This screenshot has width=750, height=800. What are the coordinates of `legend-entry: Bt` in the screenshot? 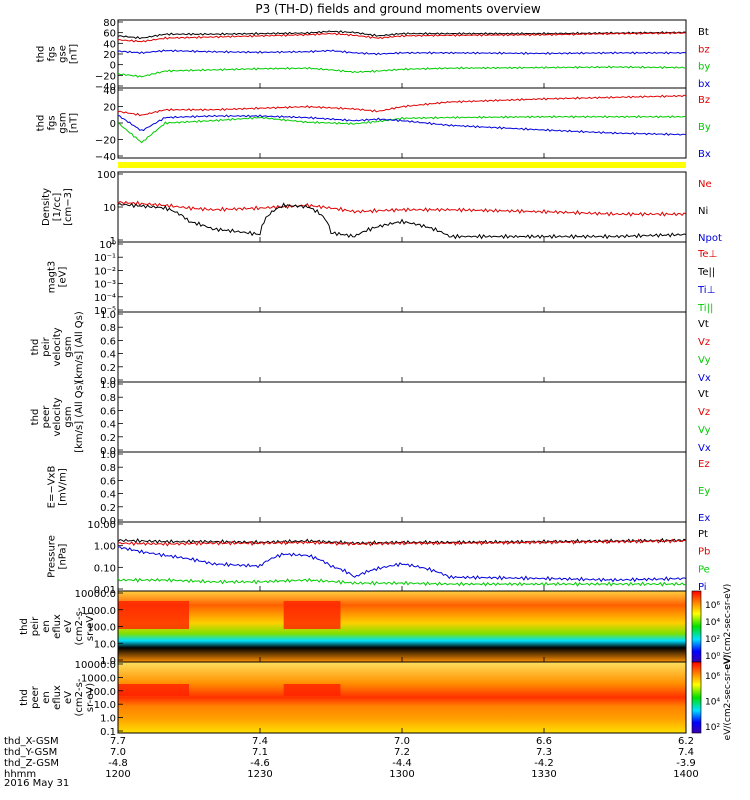 It's located at (703, 32).